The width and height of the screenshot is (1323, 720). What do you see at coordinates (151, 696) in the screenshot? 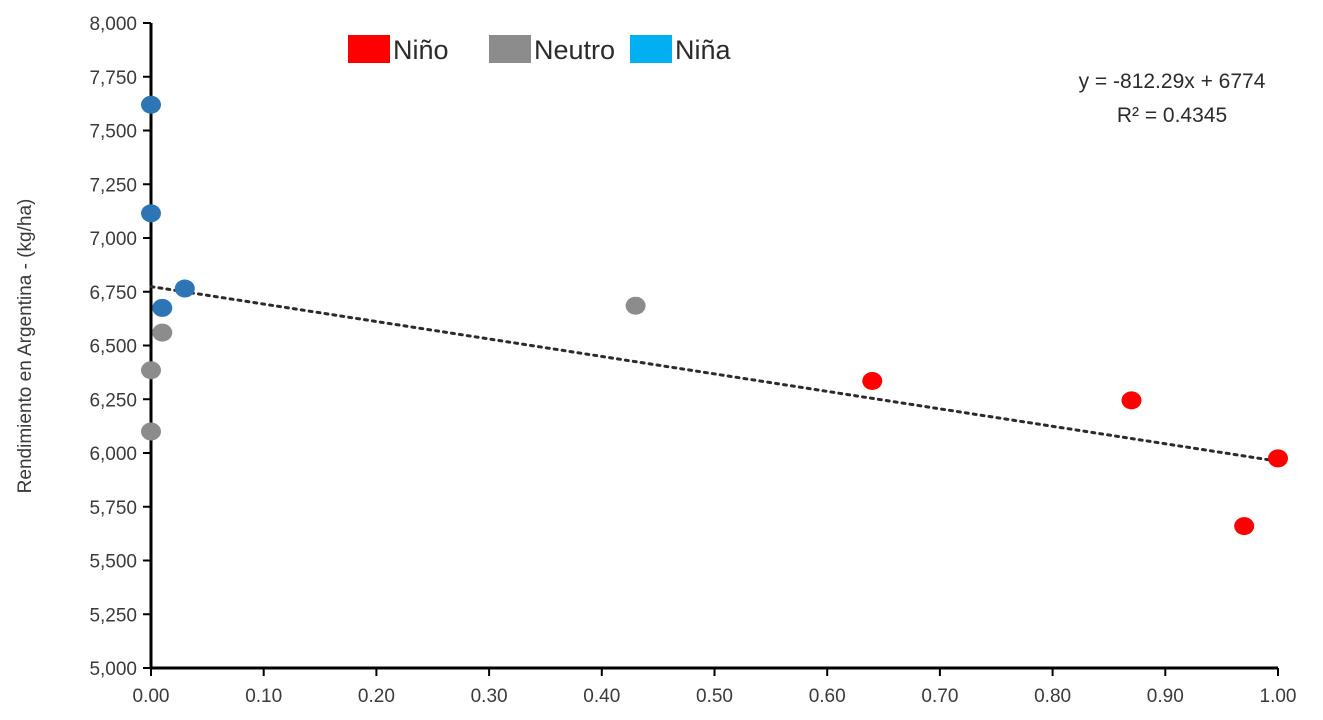
I see `x-tick-label: 0.00` at bounding box center [151, 696].